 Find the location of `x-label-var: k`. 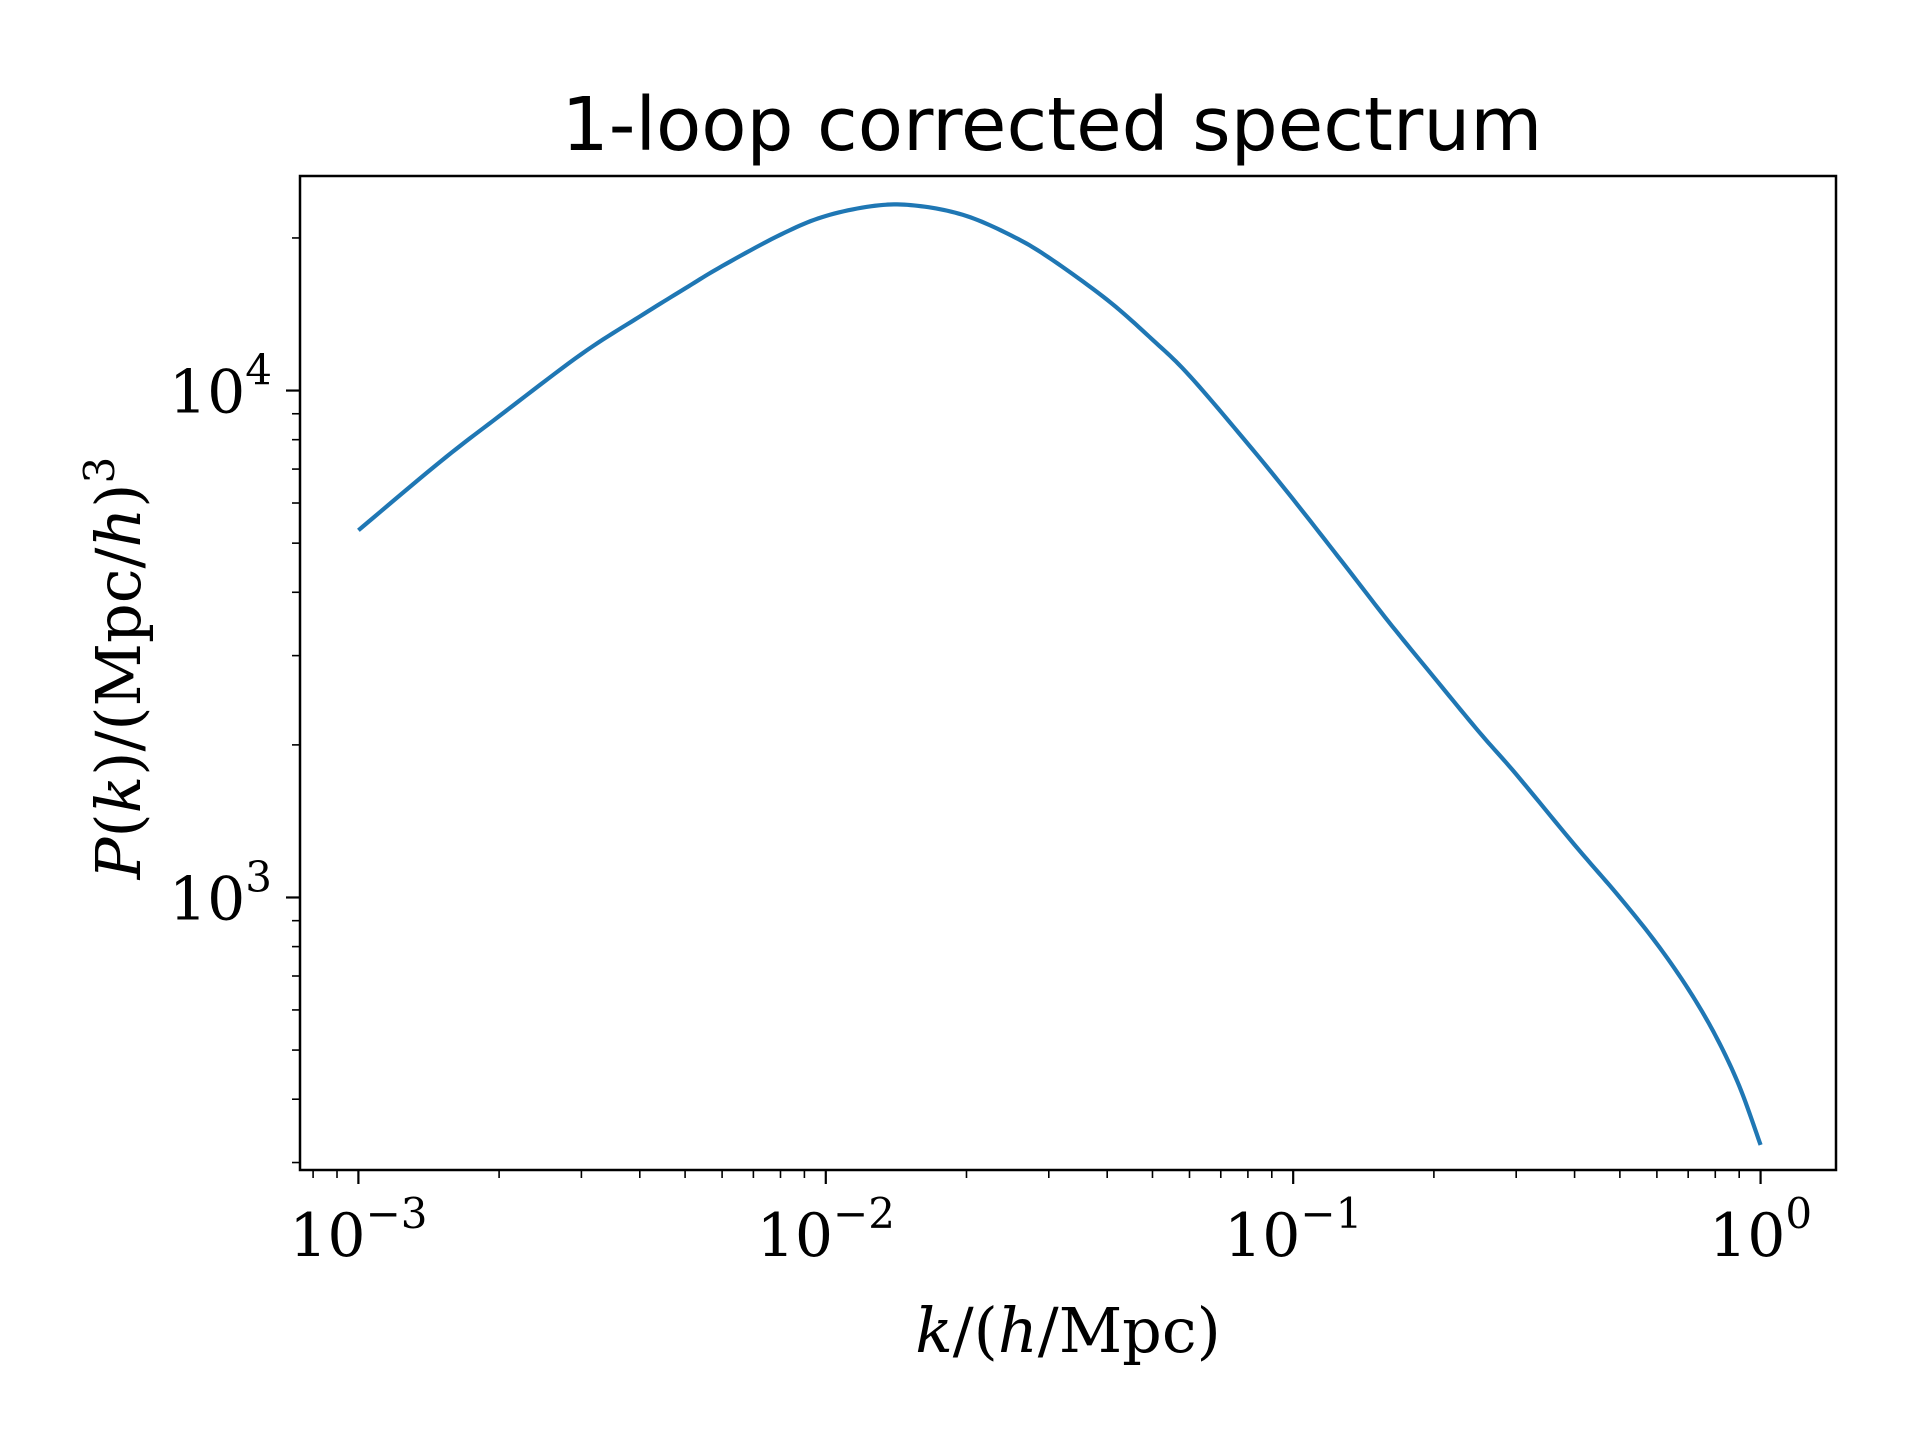

x-label-var: k is located at coordinates (934, 1330).